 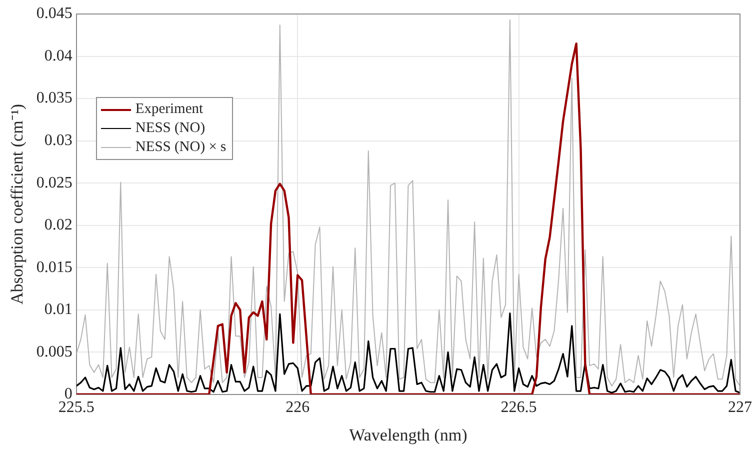 I want to click on y-tick-label: 0.015, so click(x=54, y=267).